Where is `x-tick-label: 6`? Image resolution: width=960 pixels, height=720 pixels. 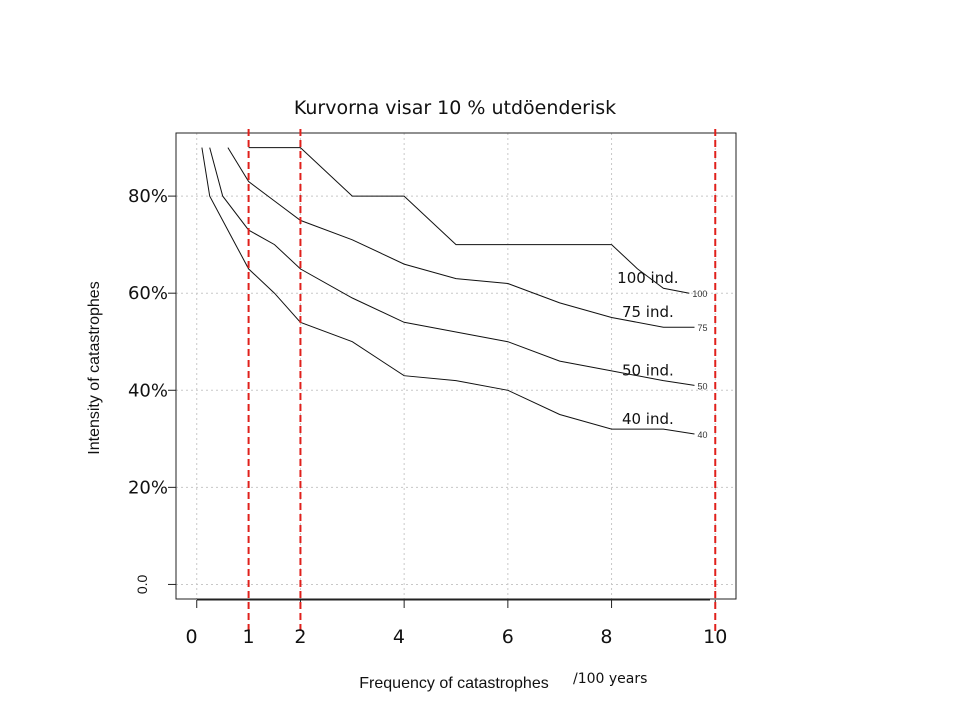
x-tick-label: 6 is located at coordinates (508, 637).